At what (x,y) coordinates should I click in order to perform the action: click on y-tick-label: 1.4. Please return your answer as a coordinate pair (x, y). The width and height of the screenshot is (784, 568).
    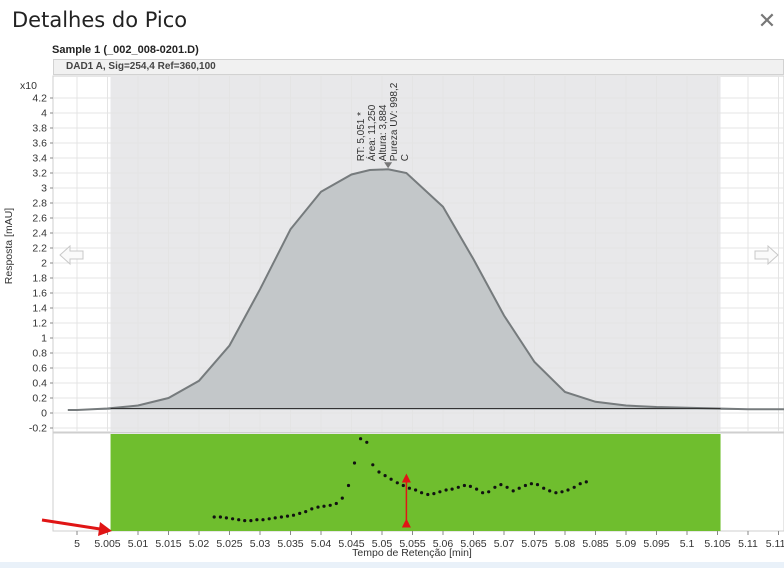
    Looking at the image, I should click on (39, 309).